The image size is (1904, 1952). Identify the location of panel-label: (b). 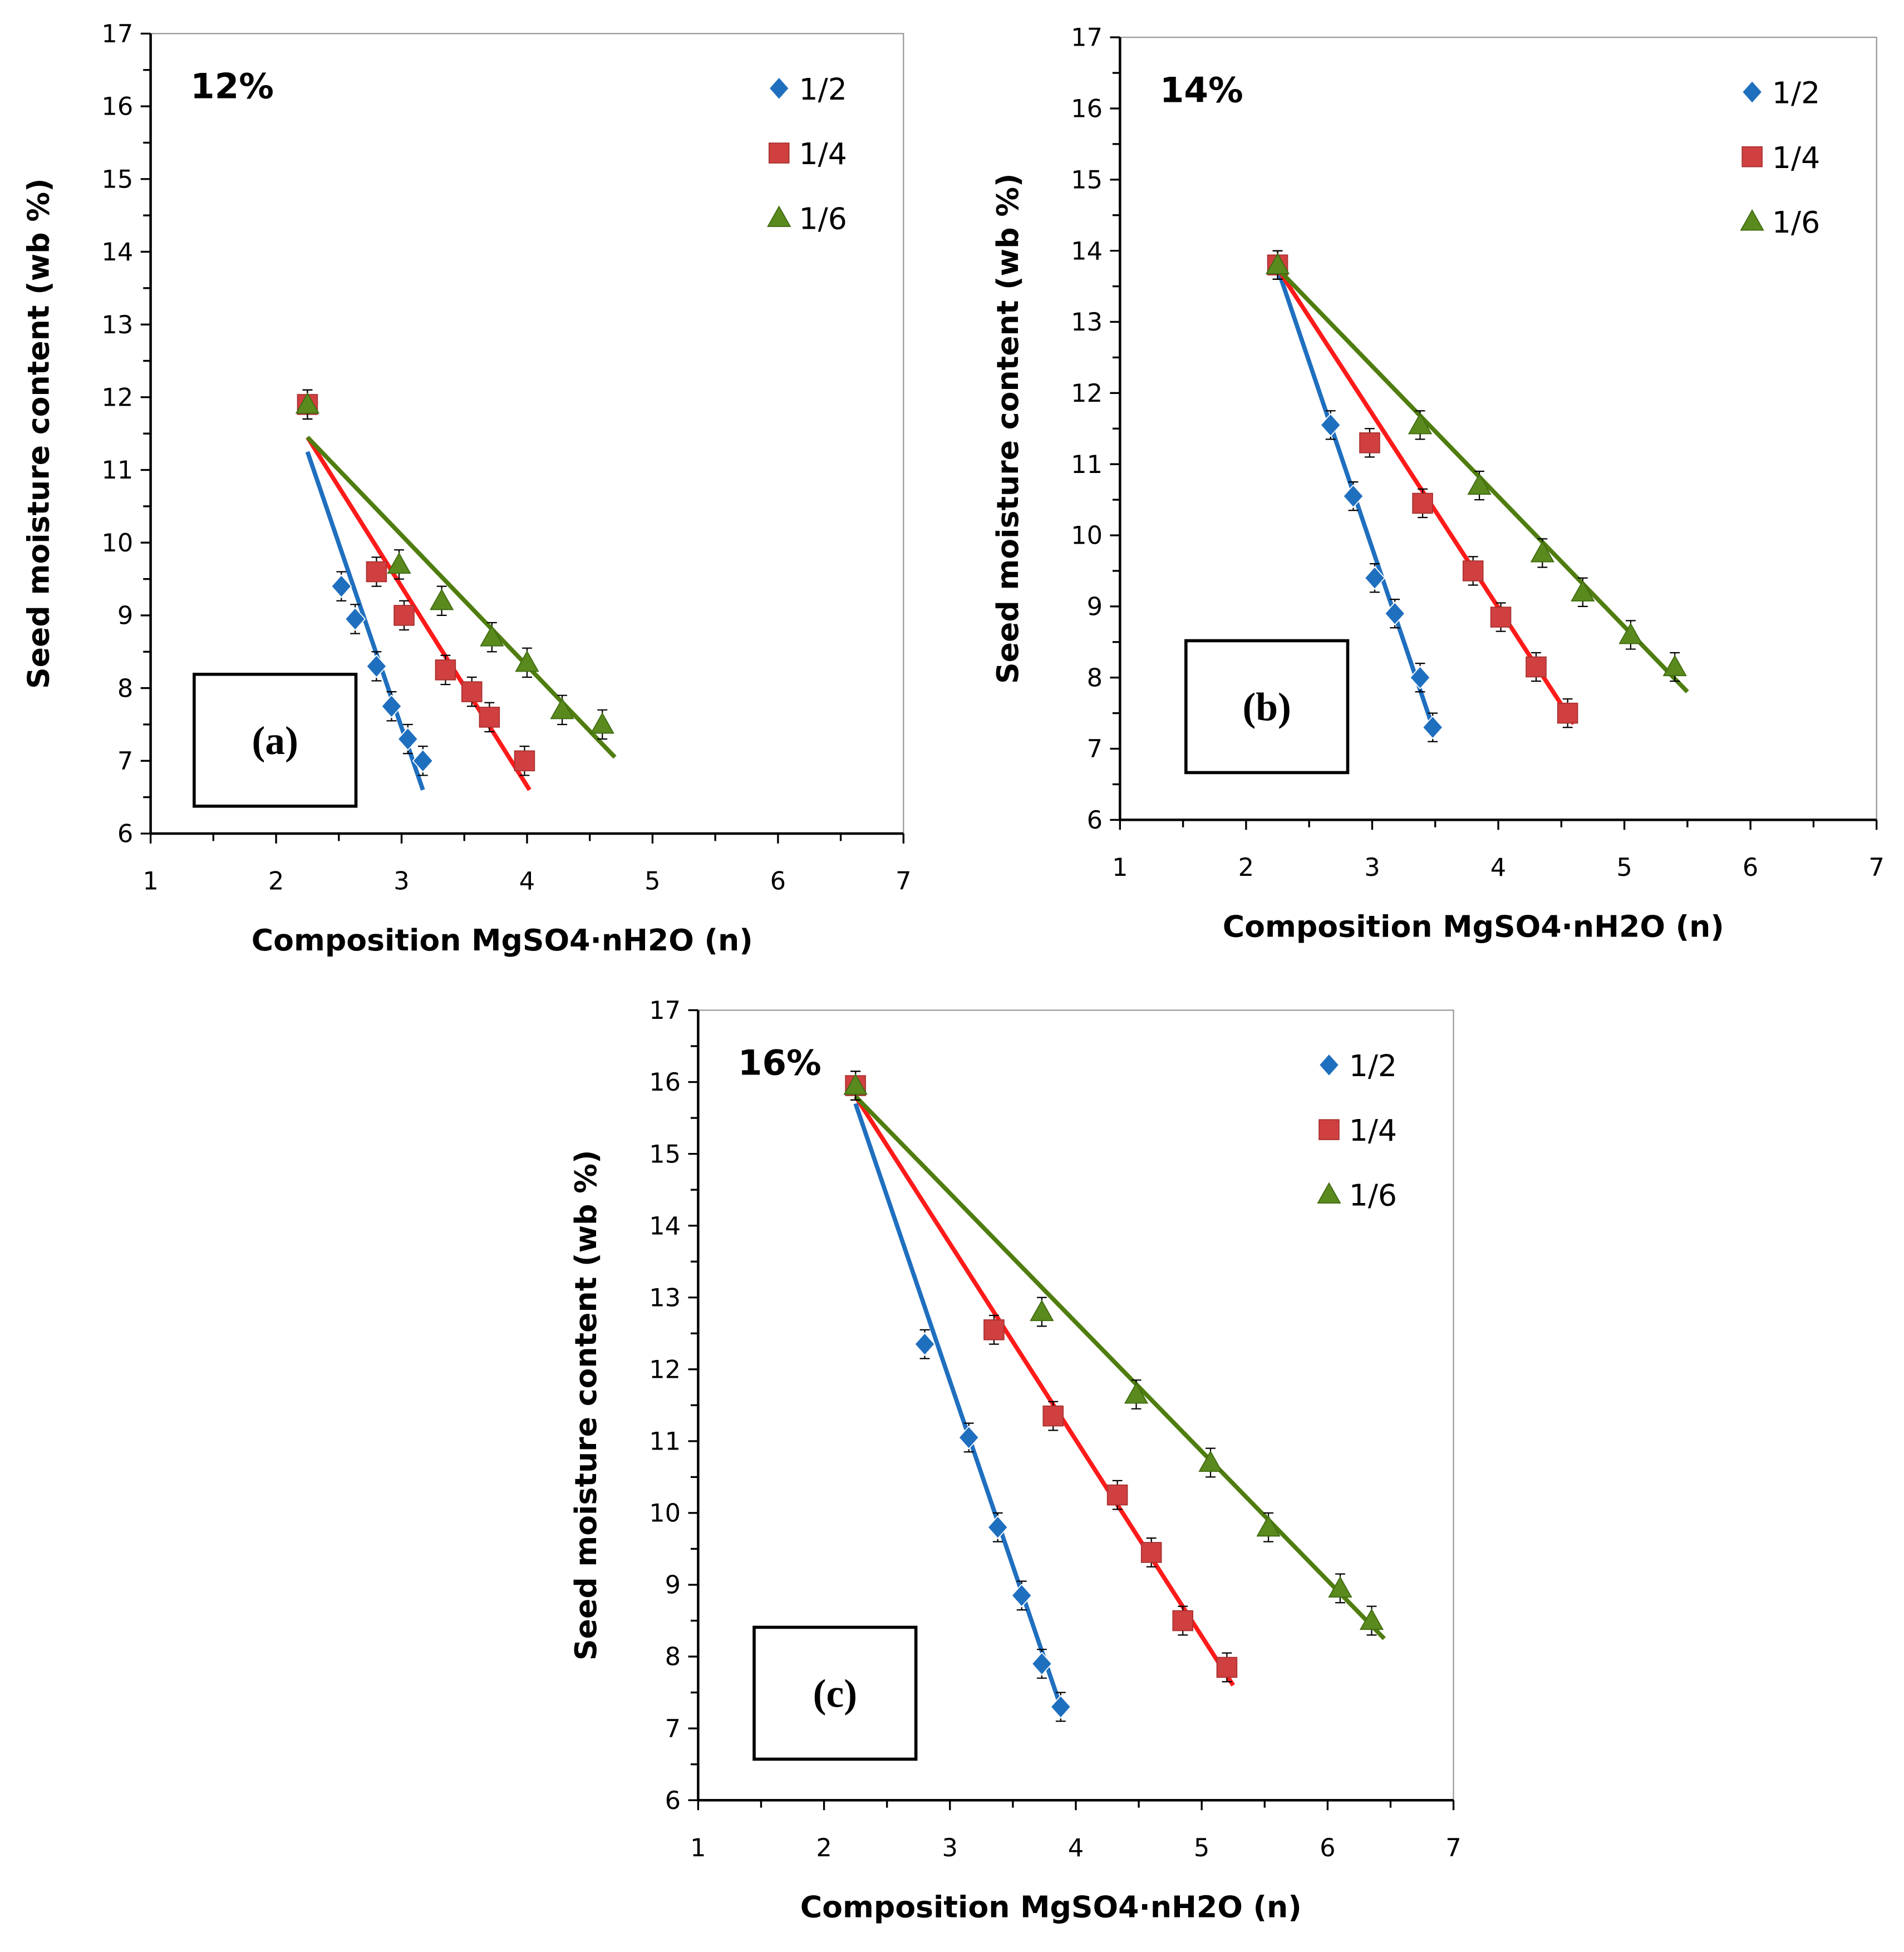
(1266, 707).